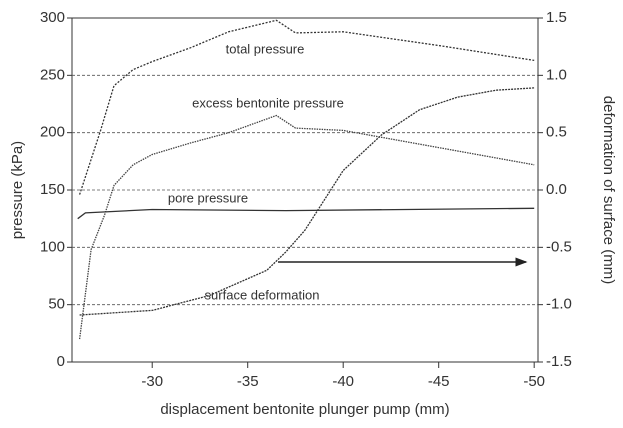  Describe the element at coordinates (559, 304) in the screenshot. I see `y2-tick-label: -1.0` at that location.